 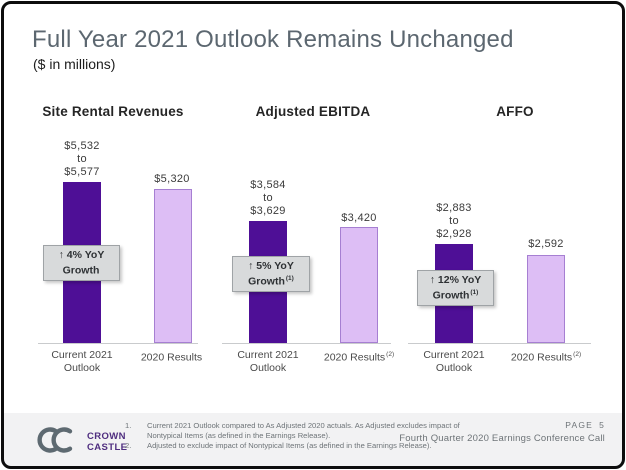 What do you see at coordinates (454, 361) in the screenshot?
I see `x-label-affo-outlook: Current 2021 Outlook` at bounding box center [454, 361].